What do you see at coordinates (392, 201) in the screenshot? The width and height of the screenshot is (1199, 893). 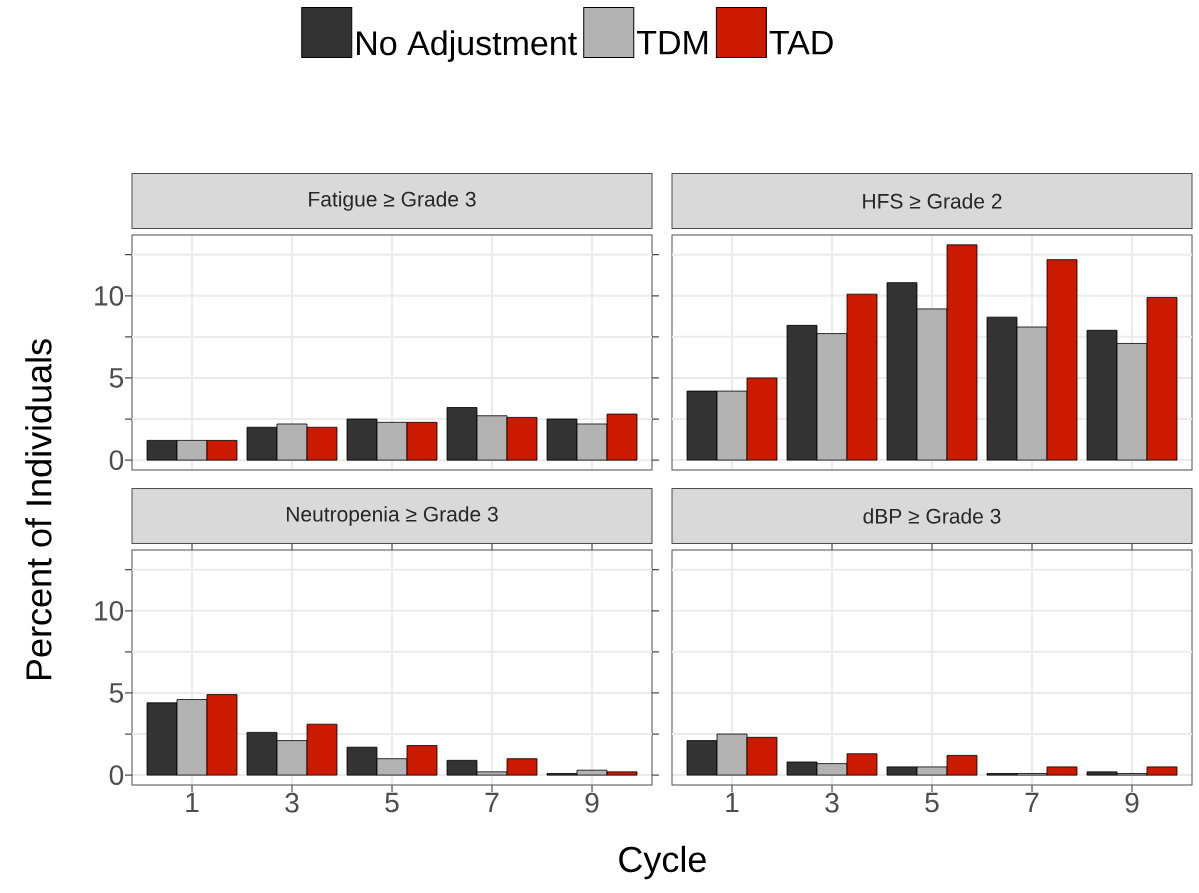 I see `chart-title: Fatigue ≥ Grade 3` at bounding box center [392, 201].